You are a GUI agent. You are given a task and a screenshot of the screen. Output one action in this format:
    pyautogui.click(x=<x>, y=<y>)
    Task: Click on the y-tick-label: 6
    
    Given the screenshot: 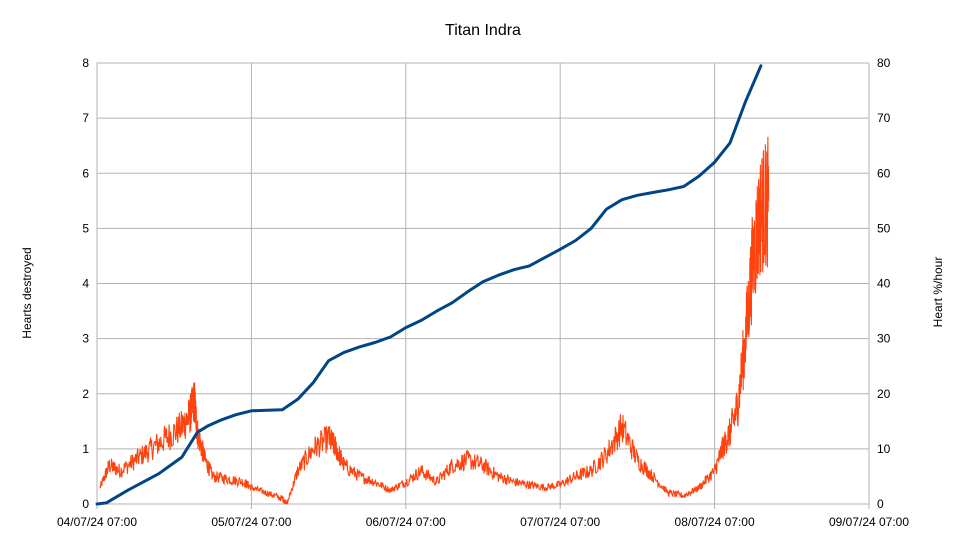 What is the action you would take?
    pyautogui.click(x=85, y=173)
    